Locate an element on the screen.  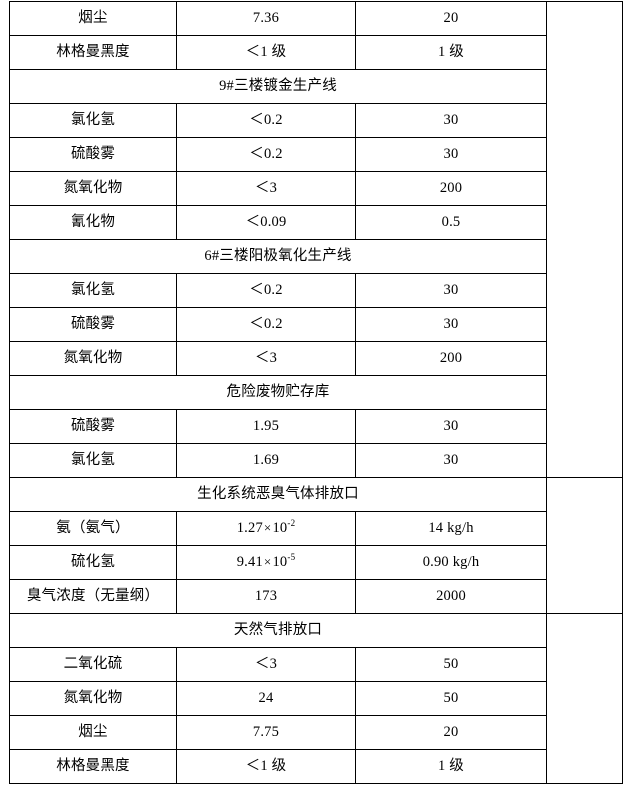
limit-value: 2000 is located at coordinates (451, 596).